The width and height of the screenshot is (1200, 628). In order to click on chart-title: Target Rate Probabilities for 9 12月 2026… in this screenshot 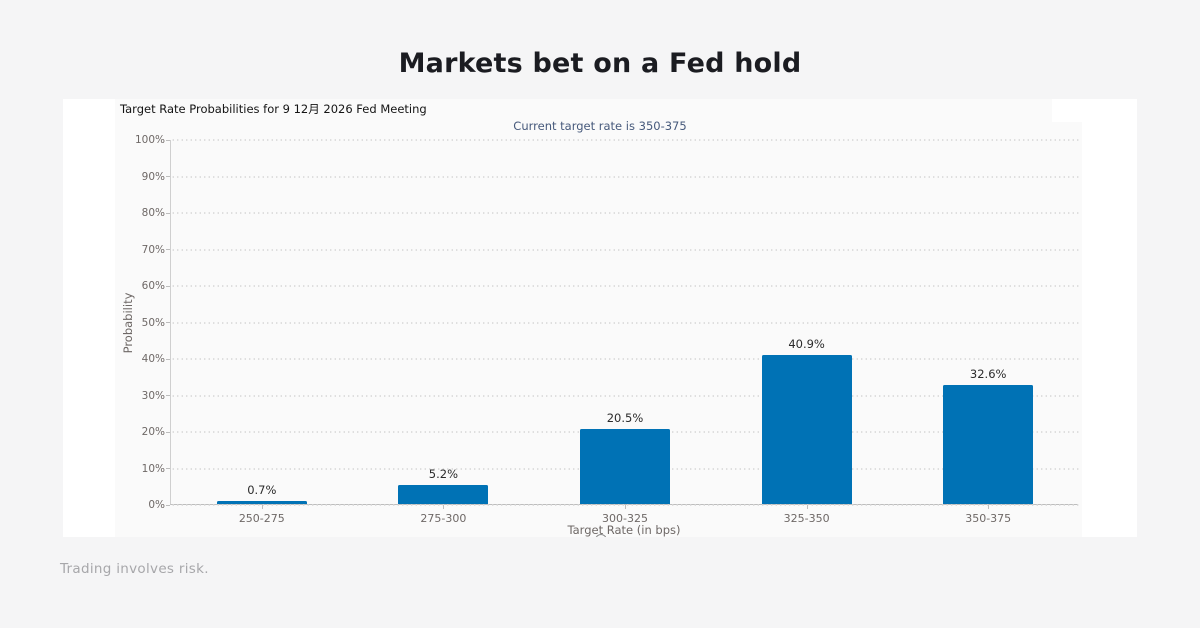, I will do `click(273, 109)`.